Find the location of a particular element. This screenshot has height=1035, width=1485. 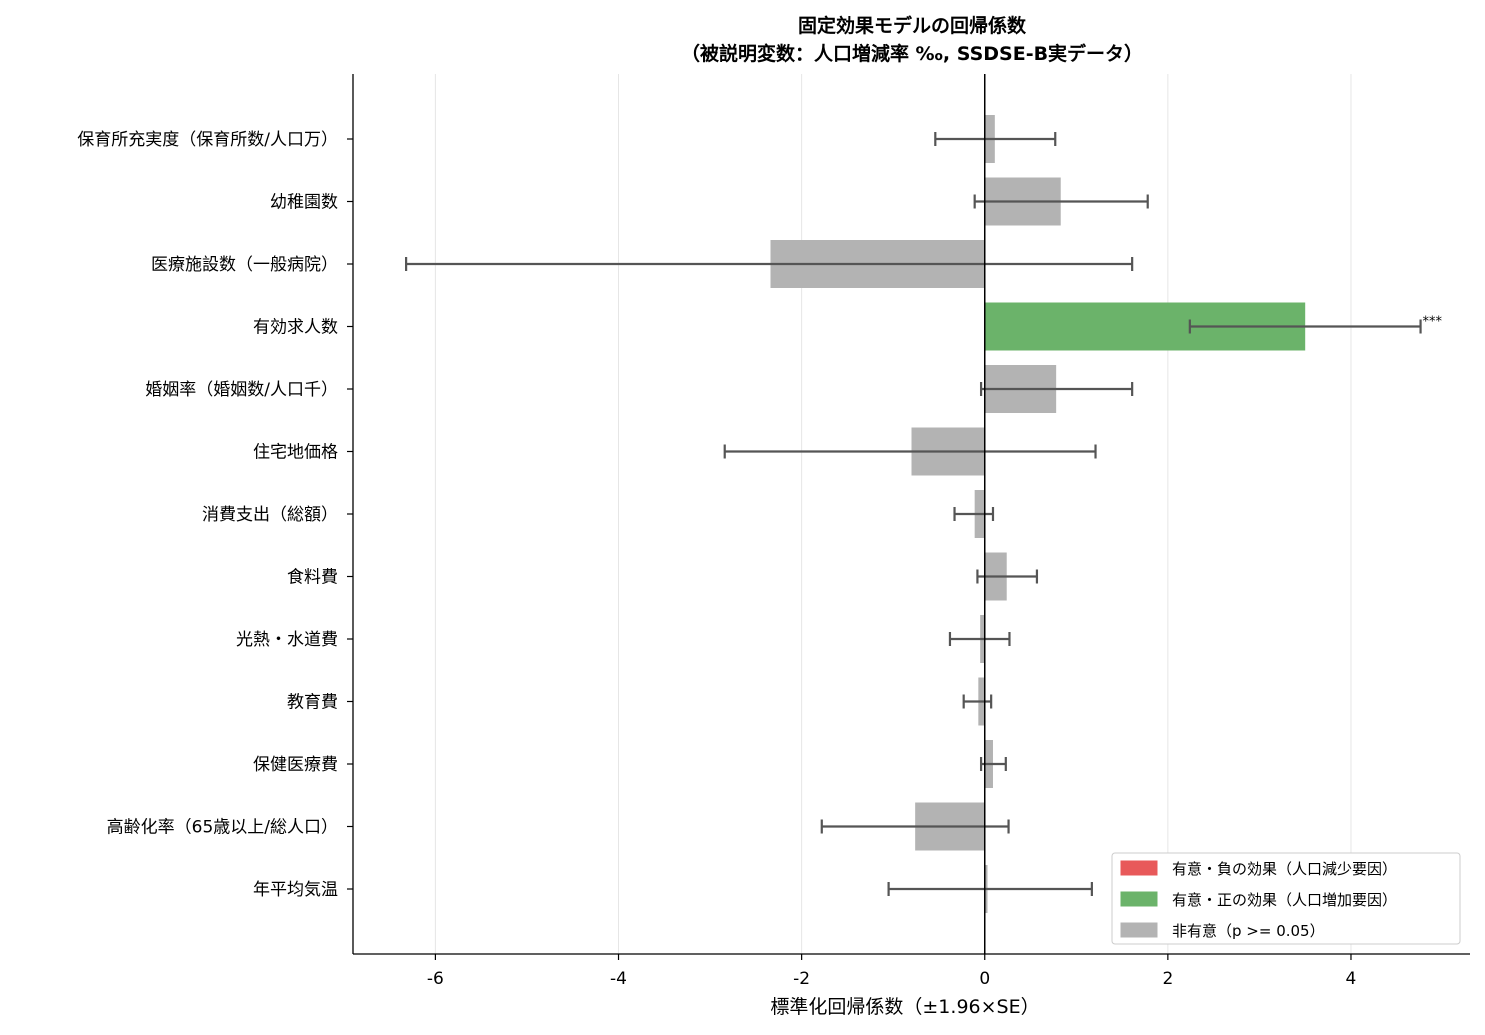

legend-label-none: 非有意（p >= 0.05） is located at coordinates (1248, 931).